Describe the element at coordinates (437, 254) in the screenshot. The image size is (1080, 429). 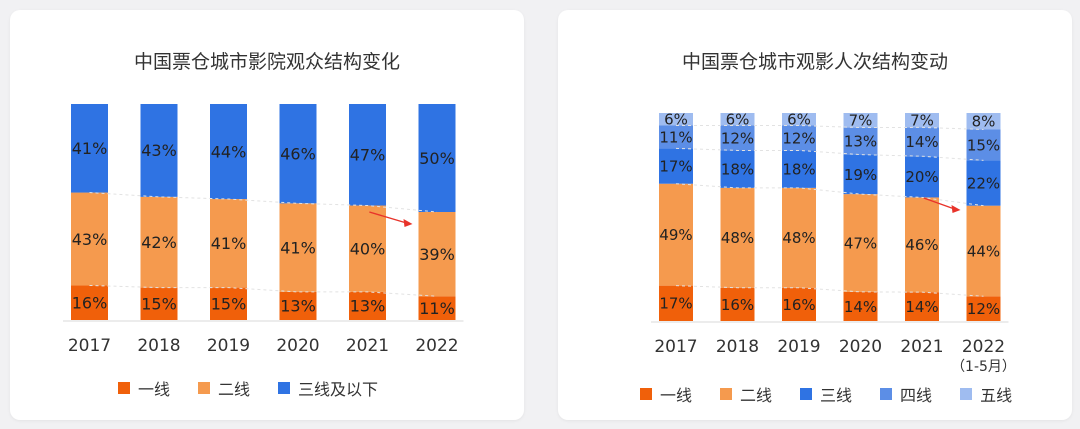
I see `data-label: 39%` at that location.